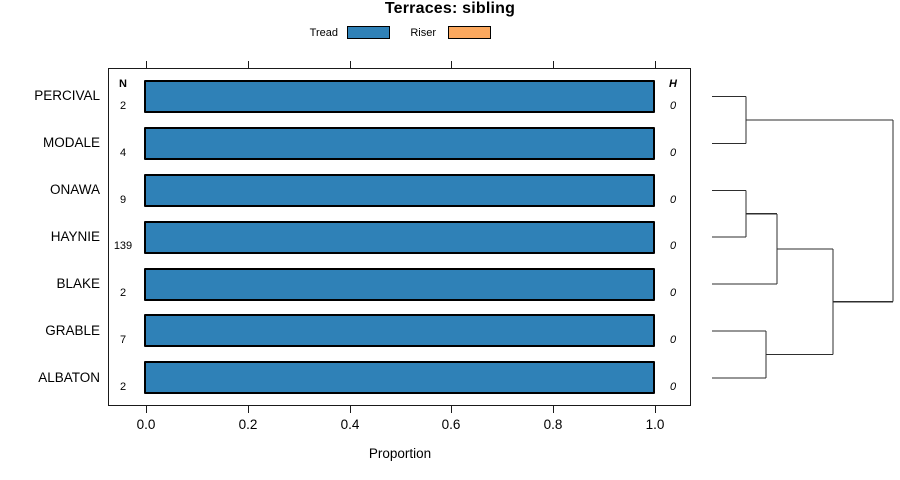 This screenshot has height=480, width=900. I want to click on category-label: ONAWA, so click(75, 189).